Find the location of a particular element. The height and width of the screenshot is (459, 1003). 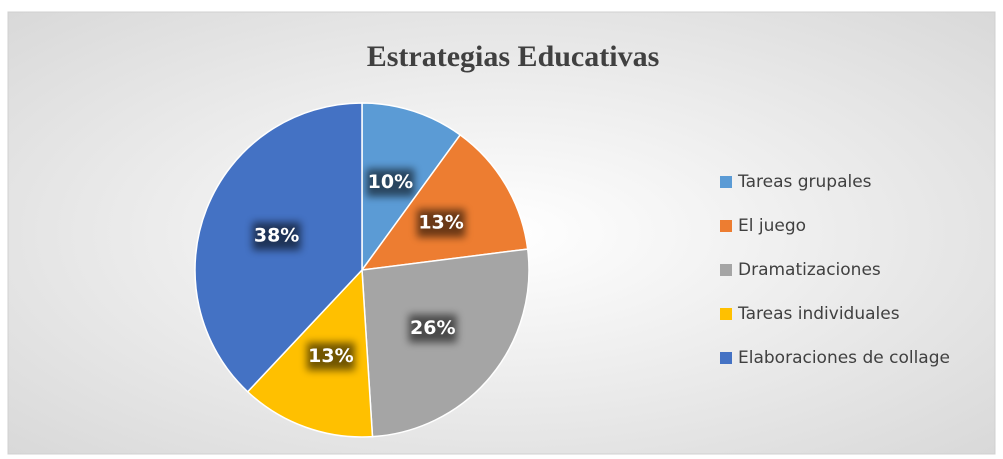

legend-label: Tareas individuales is located at coordinates (818, 314).